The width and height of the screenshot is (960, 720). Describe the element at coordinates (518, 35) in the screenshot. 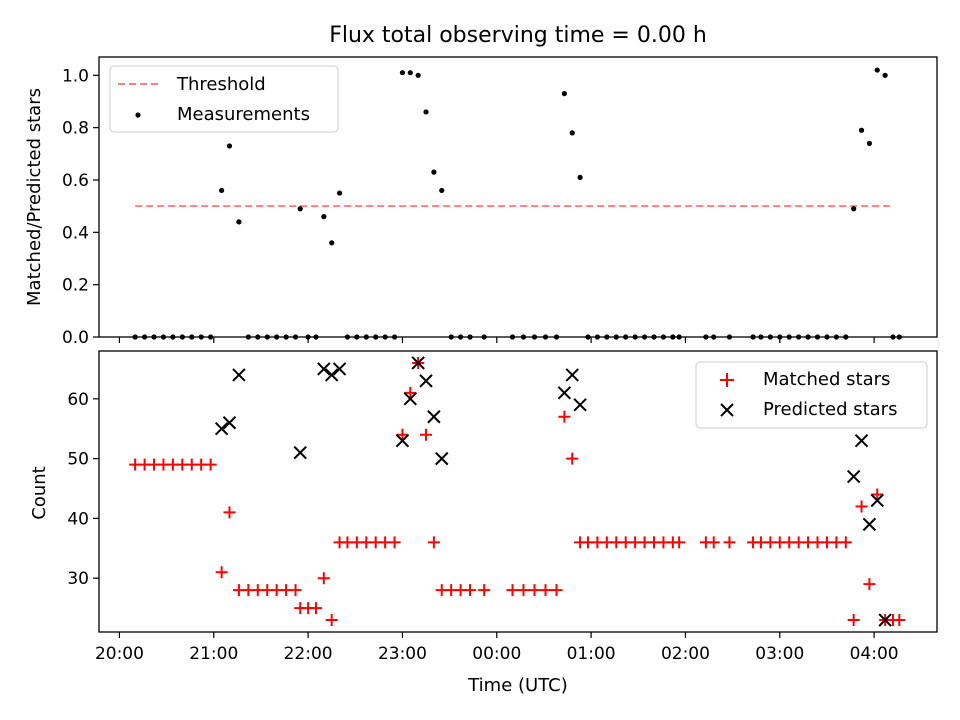

I see `chart-title: Flux total observing time = 0.00 h` at that location.